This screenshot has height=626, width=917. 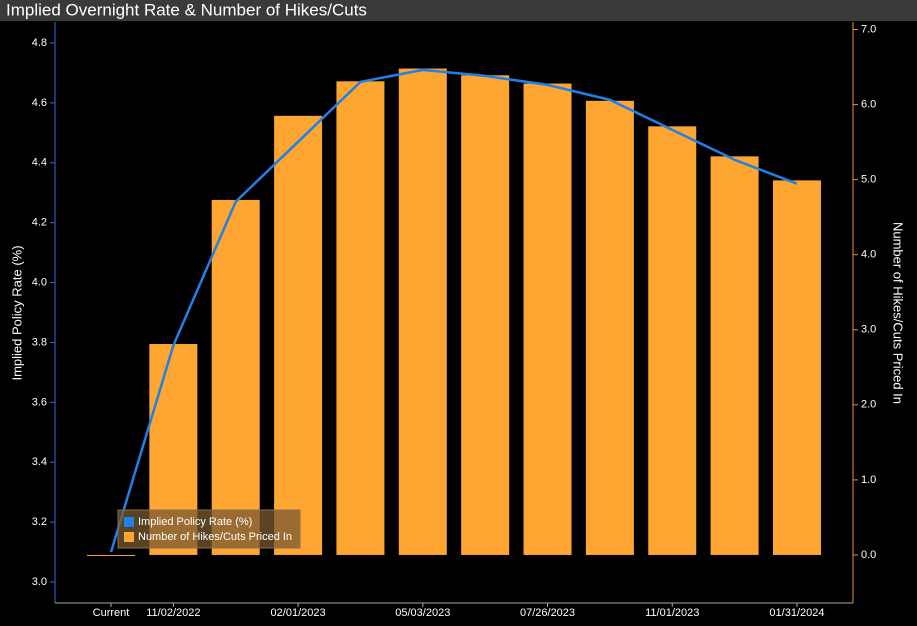 I want to click on y-tick-label: 3.4, so click(x=39, y=462).